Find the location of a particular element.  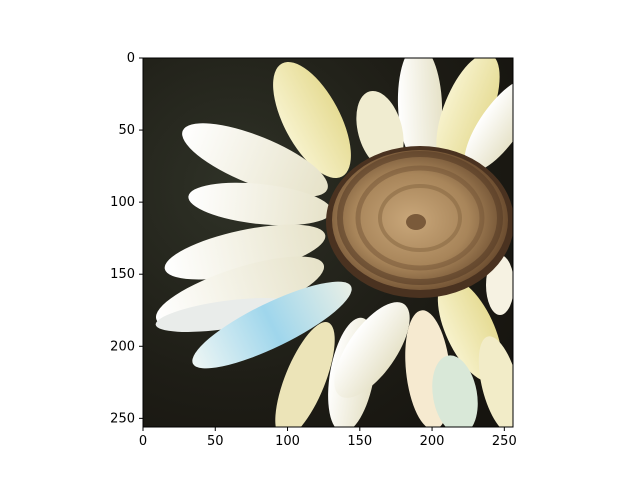

x-tick-label: 50 is located at coordinates (215, 441).